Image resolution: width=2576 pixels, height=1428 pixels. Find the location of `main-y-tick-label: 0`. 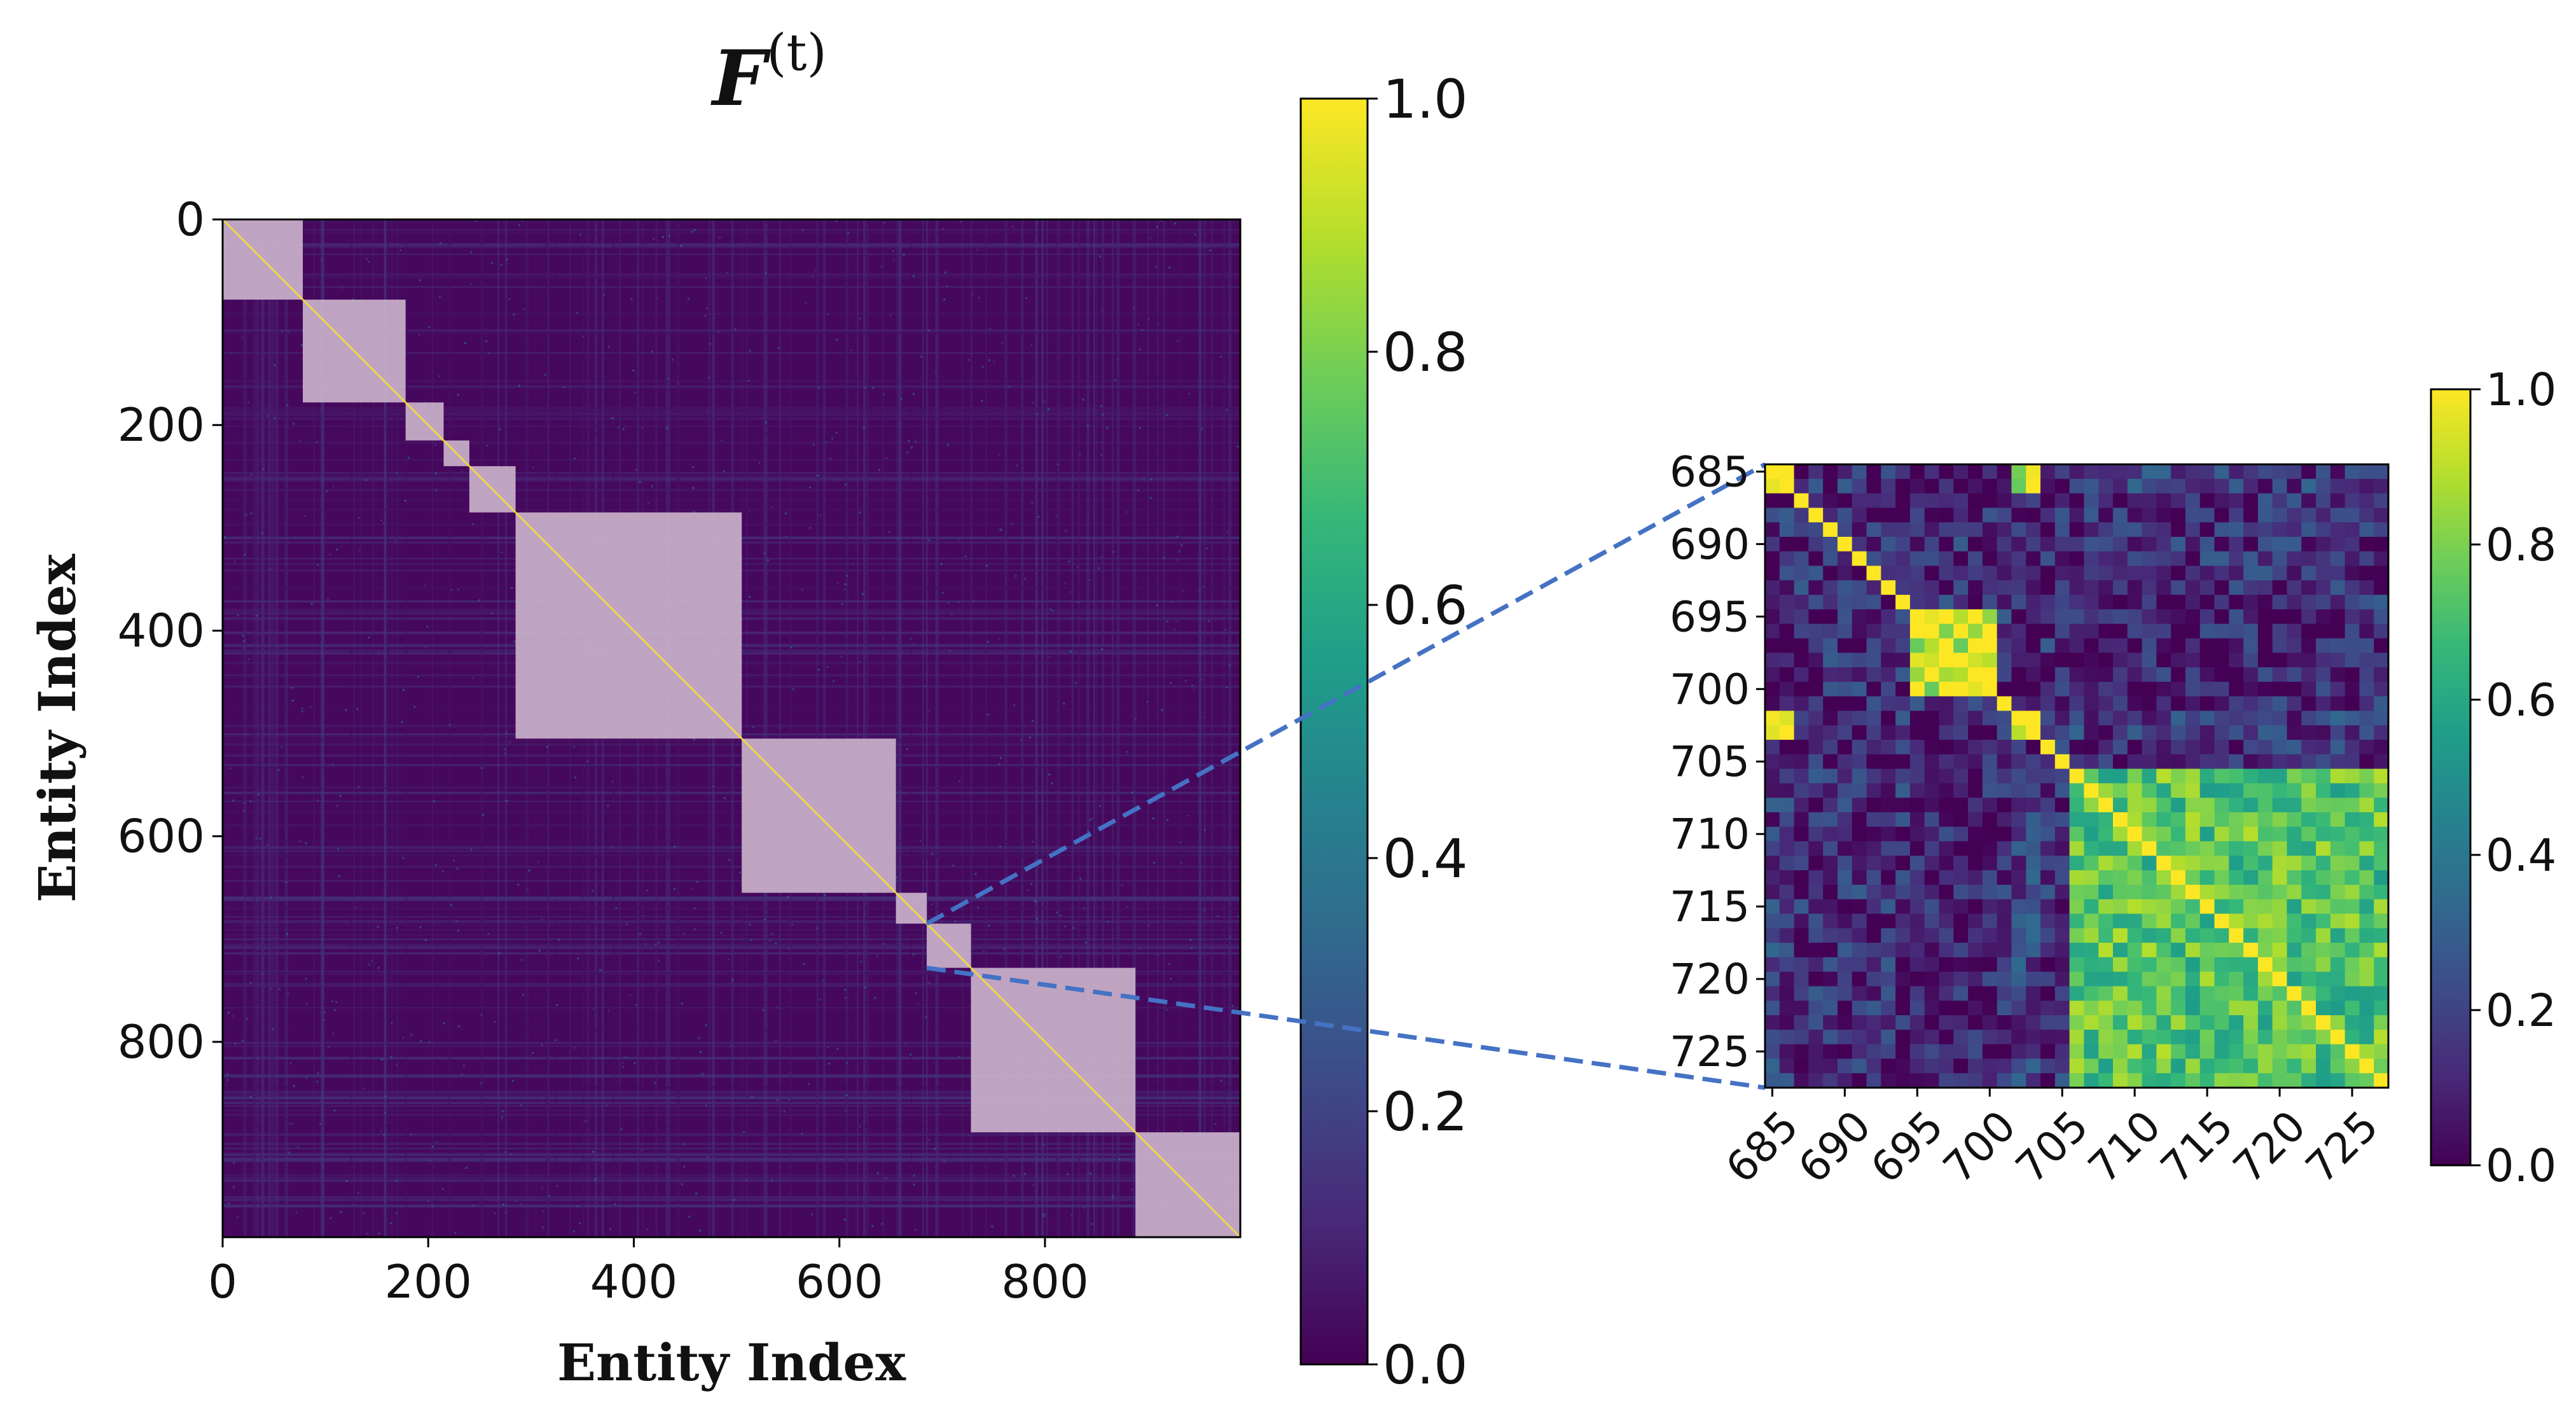

main-y-tick-label: 0 is located at coordinates (190, 220).